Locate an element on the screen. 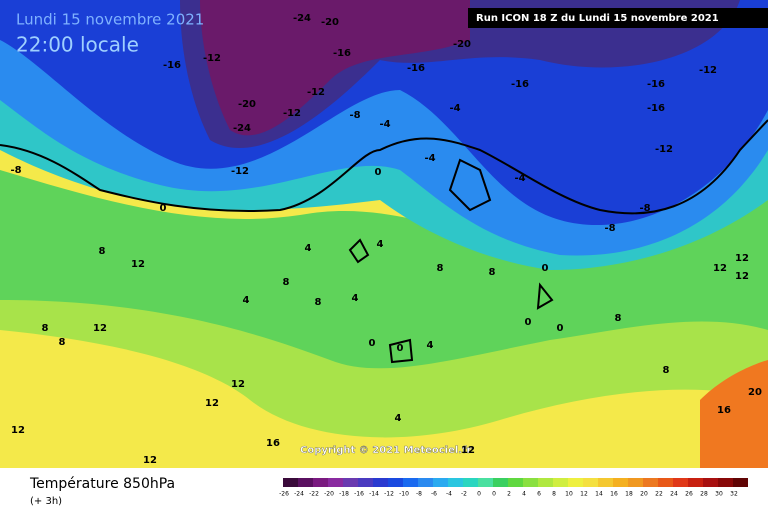 Image resolution: width=768 pixels, height=512 pixels. legend-label: 2 is located at coordinates (509, 494).